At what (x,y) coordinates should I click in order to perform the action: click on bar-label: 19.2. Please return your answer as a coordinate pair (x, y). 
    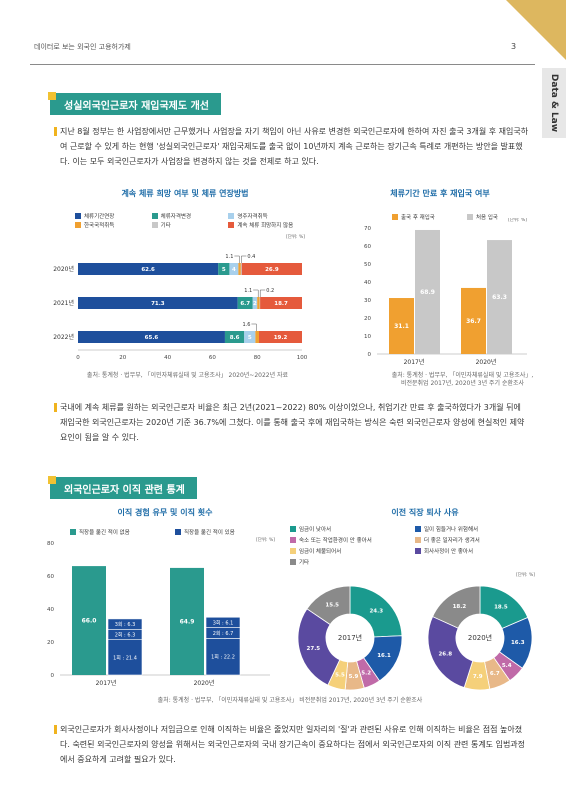
    Looking at the image, I should click on (281, 338).